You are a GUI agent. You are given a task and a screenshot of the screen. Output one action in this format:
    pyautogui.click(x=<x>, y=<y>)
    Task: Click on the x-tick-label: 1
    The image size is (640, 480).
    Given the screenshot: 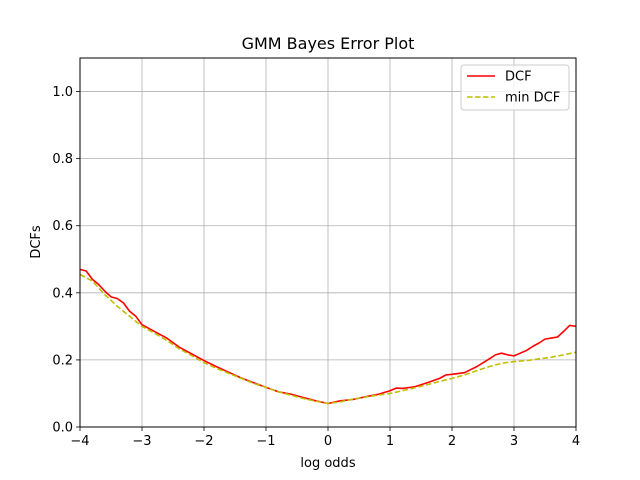 What is the action you would take?
    pyautogui.click(x=390, y=441)
    